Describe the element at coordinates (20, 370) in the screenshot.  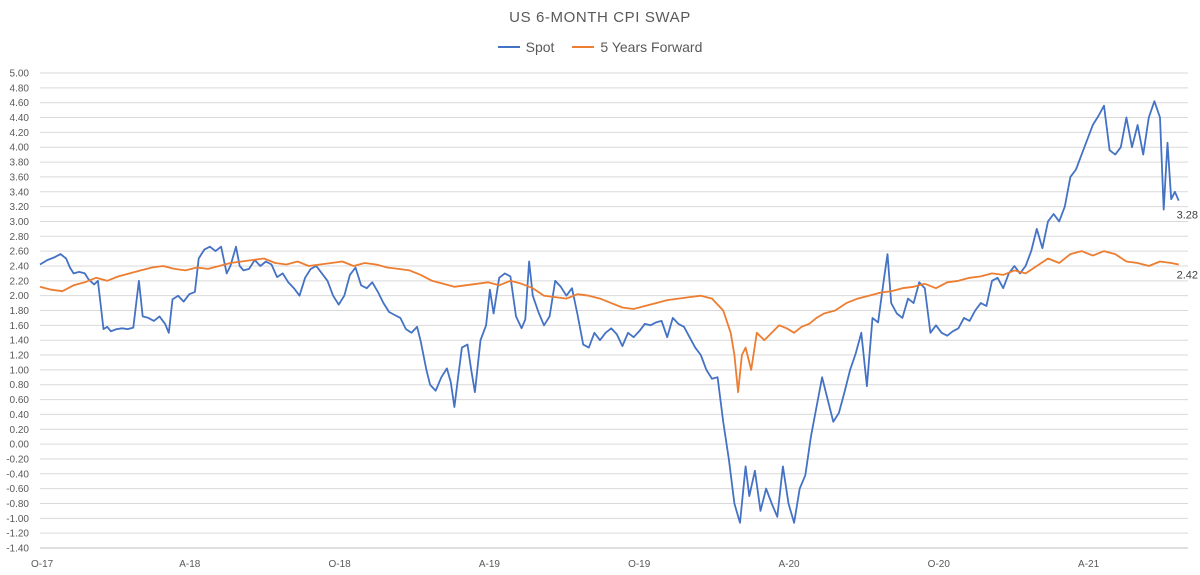
I see `y-tick-label: 1.00` at that location.